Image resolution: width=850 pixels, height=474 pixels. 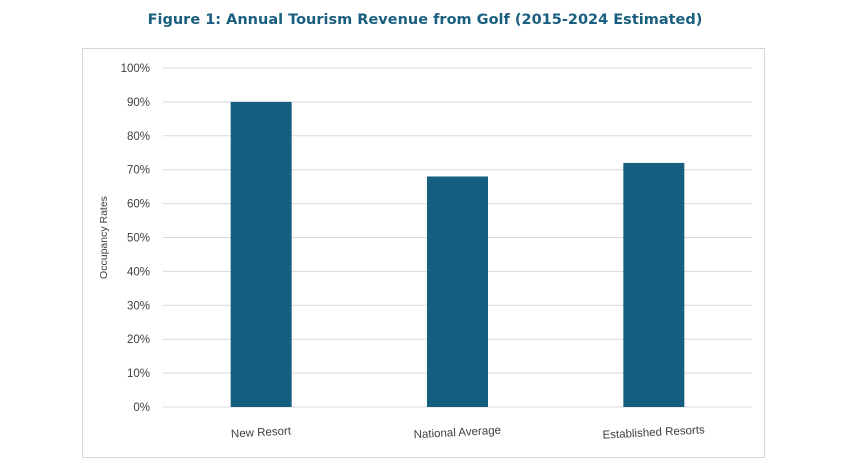 I want to click on y-tick-label: 40%, so click(x=138, y=272).